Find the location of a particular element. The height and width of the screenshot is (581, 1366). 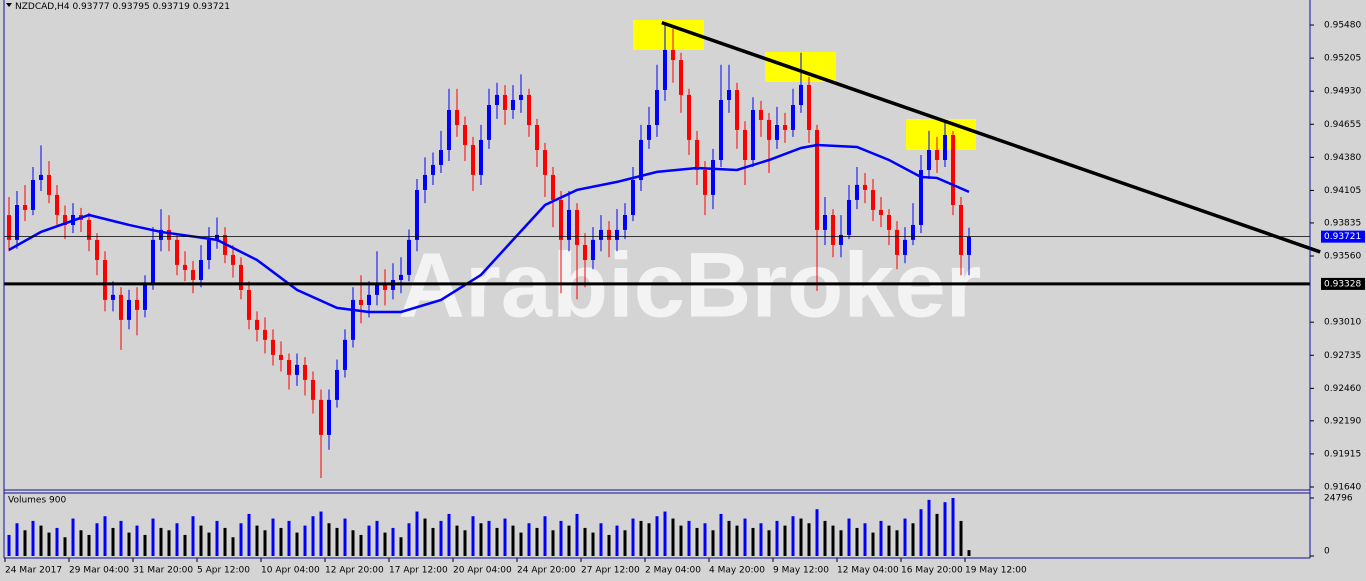

y-tick-label: 0.94930 is located at coordinates (1342, 92).